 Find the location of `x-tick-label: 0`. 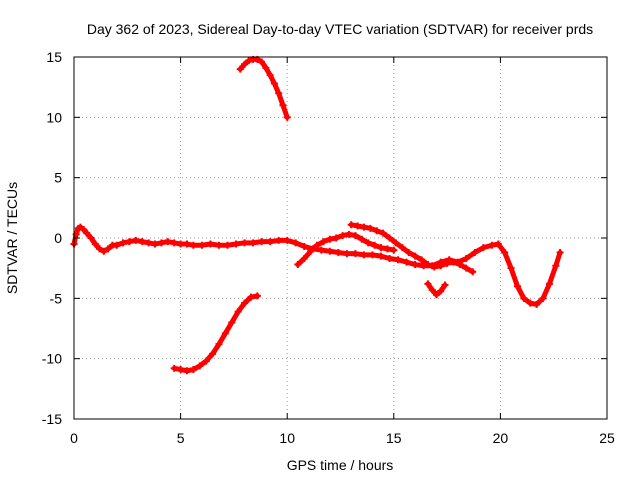

x-tick-label: 0 is located at coordinates (74, 438).